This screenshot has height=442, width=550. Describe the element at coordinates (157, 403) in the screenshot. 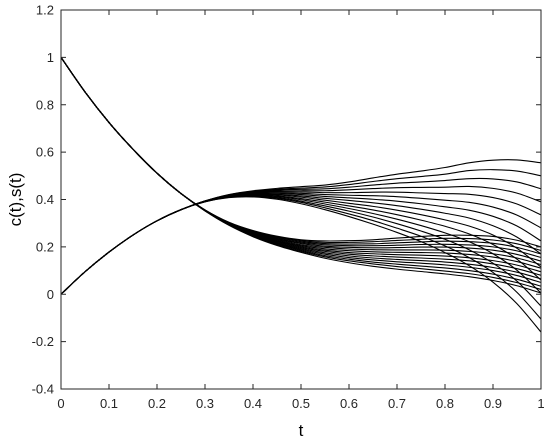

I see `x-tick-label: 0.2` at that location.